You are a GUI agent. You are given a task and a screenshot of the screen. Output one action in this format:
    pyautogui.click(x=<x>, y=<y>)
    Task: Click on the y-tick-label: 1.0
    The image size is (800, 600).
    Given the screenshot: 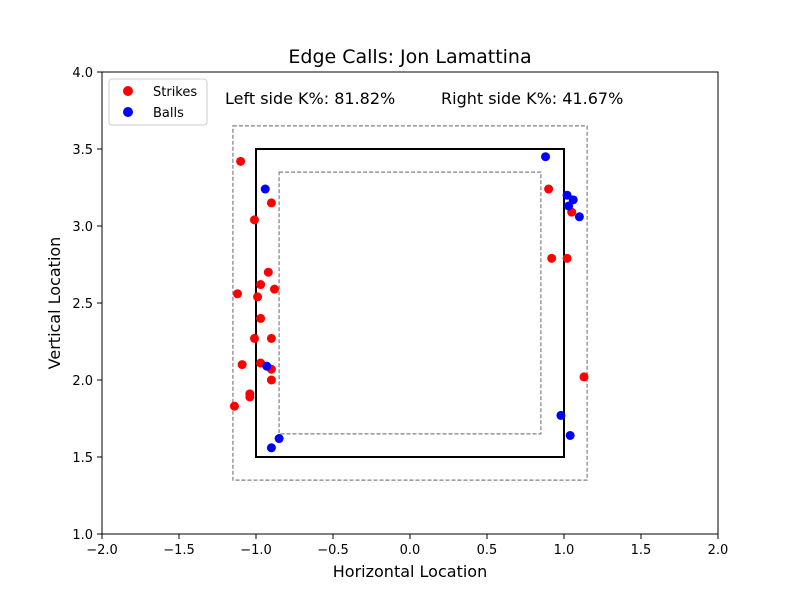 What is the action you would take?
    pyautogui.click(x=82, y=535)
    